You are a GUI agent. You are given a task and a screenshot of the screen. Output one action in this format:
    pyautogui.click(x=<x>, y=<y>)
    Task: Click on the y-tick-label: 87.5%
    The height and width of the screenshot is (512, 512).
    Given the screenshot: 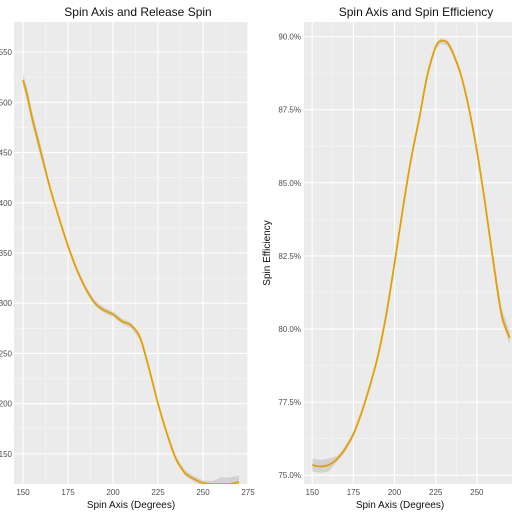 What is the action you would take?
    pyautogui.click(x=289, y=110)
    